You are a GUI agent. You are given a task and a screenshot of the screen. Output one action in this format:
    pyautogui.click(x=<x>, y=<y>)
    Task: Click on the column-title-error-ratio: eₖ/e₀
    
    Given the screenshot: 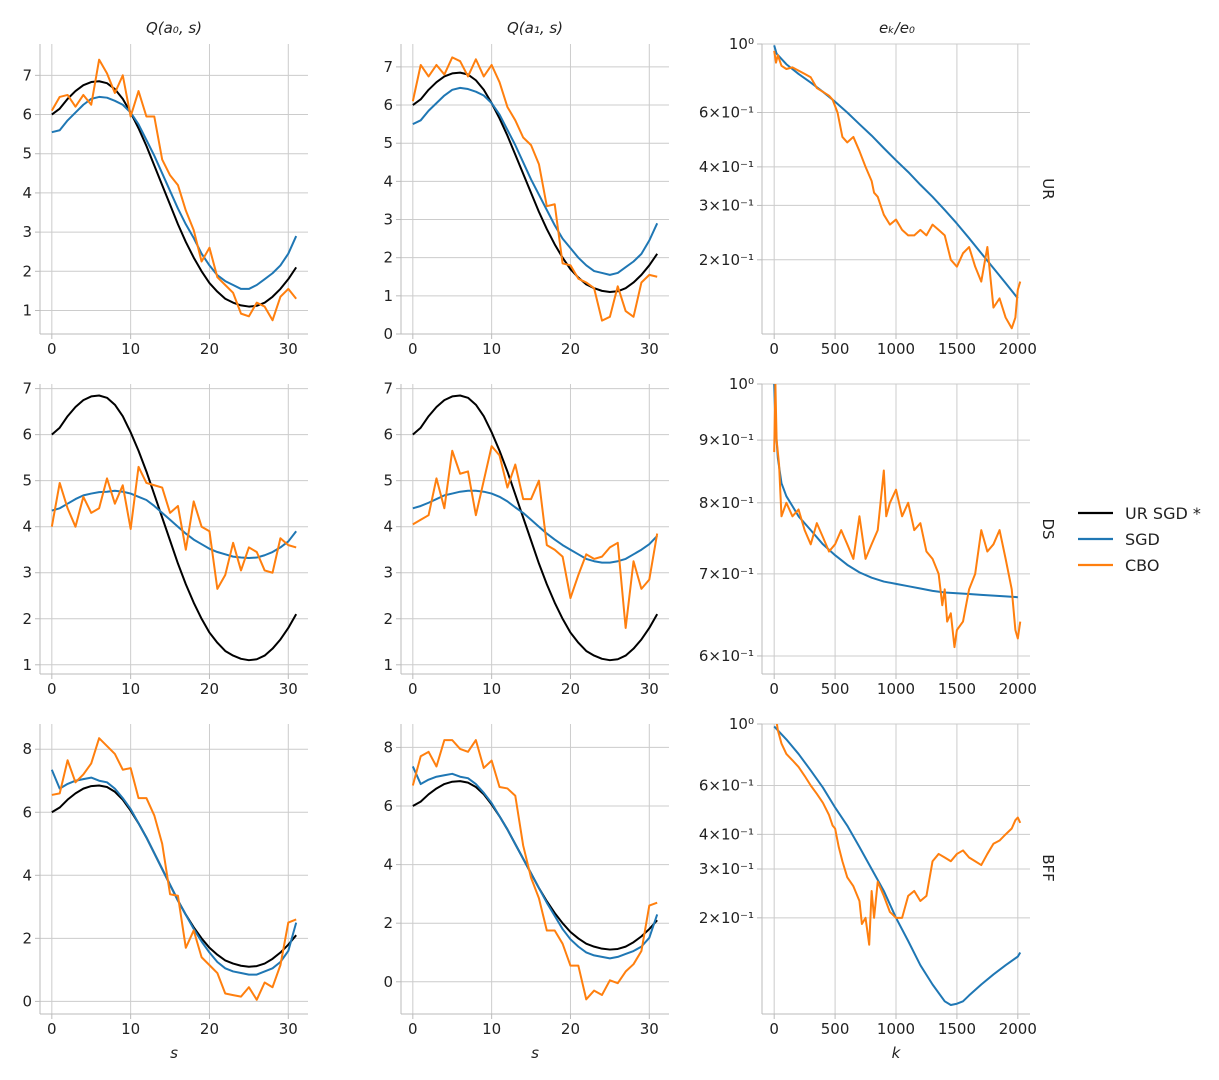 What is the action you would take?
    pyautogui.click(x=897, y=28)
    